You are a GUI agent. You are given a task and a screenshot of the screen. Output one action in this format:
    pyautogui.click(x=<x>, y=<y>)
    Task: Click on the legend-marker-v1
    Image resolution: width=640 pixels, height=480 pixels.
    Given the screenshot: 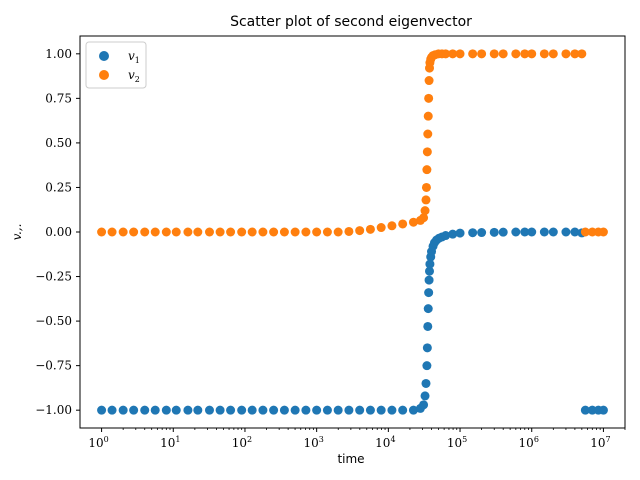 What is the action you would take?
    pyautogui.click(x=104, y=56)
    